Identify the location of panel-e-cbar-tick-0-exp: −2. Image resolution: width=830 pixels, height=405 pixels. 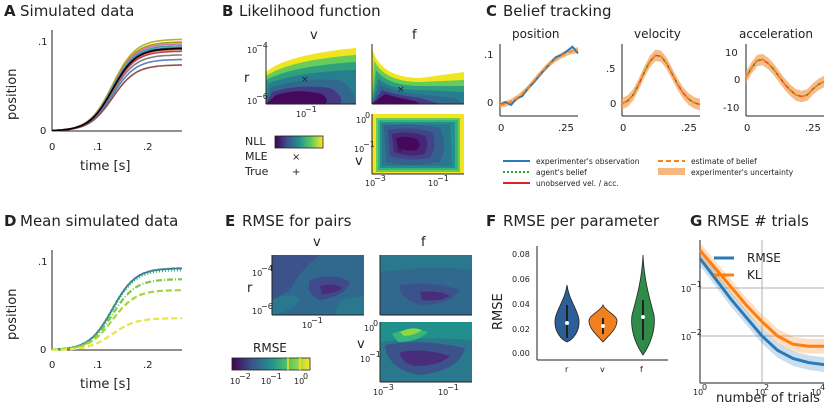
(245, 376).